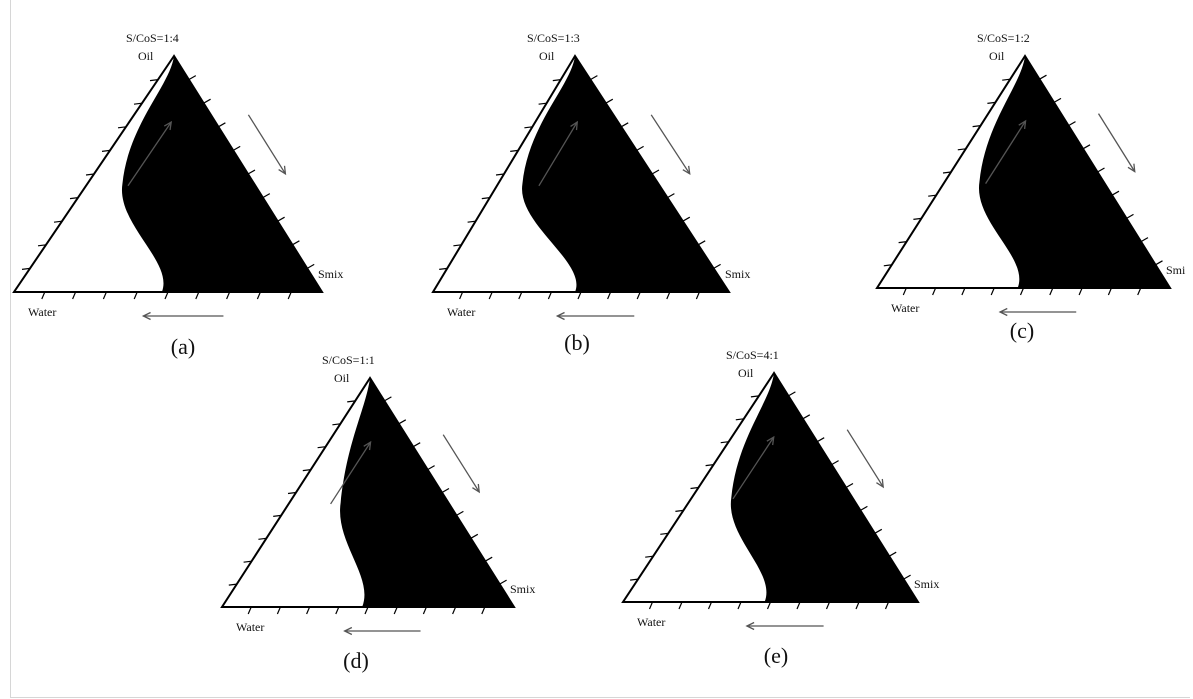  I want to click on ratio-label: S/CoS=1:3, so click(553, 38).